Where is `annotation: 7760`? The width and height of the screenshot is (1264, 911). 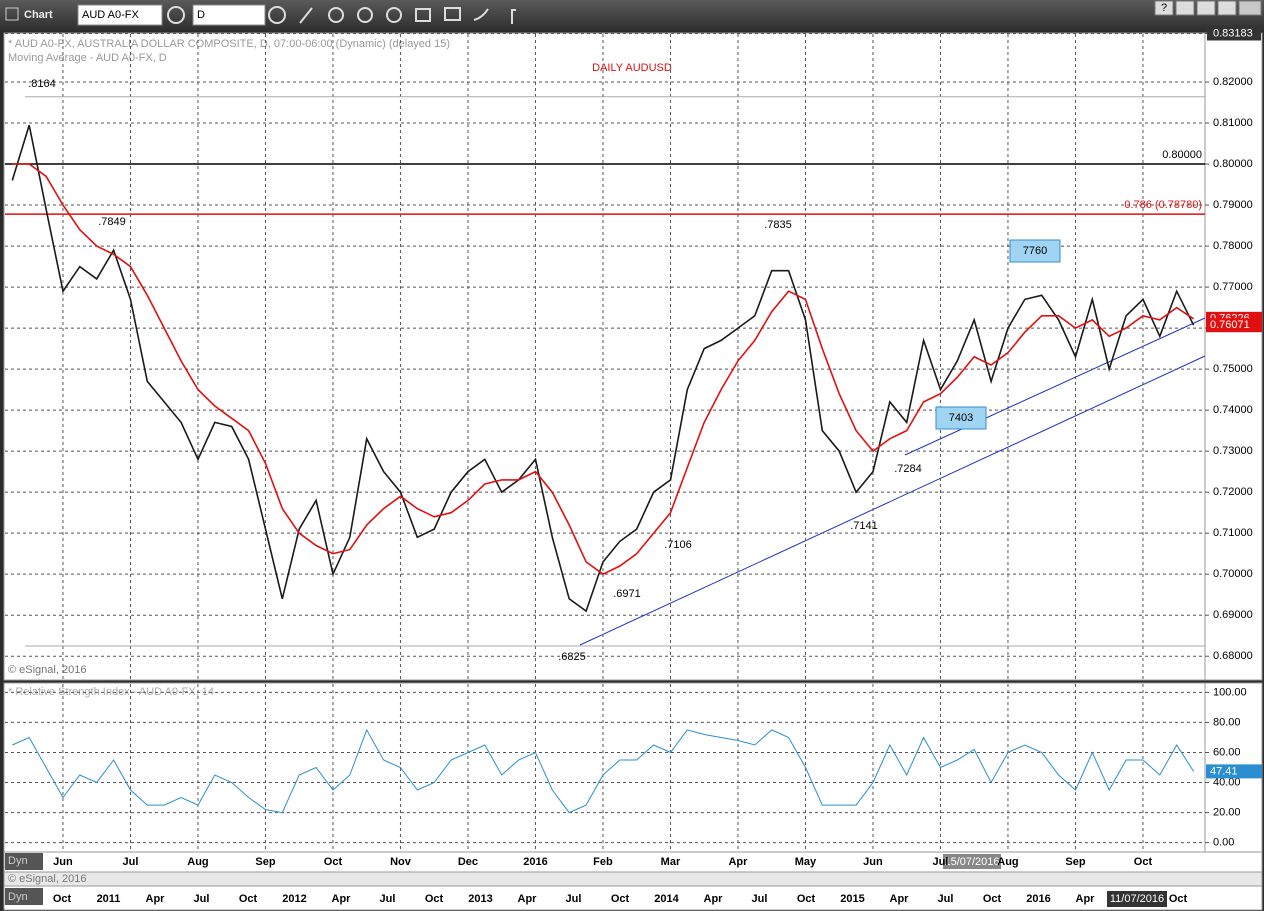 annotation: 7760 is located at coordinates (1035, 251).